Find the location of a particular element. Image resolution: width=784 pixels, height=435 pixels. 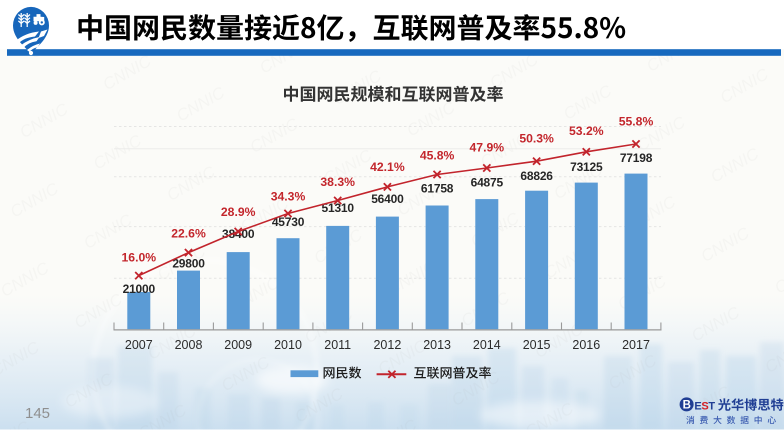

svg-text: 38400 is located at coordinates (238, 234).